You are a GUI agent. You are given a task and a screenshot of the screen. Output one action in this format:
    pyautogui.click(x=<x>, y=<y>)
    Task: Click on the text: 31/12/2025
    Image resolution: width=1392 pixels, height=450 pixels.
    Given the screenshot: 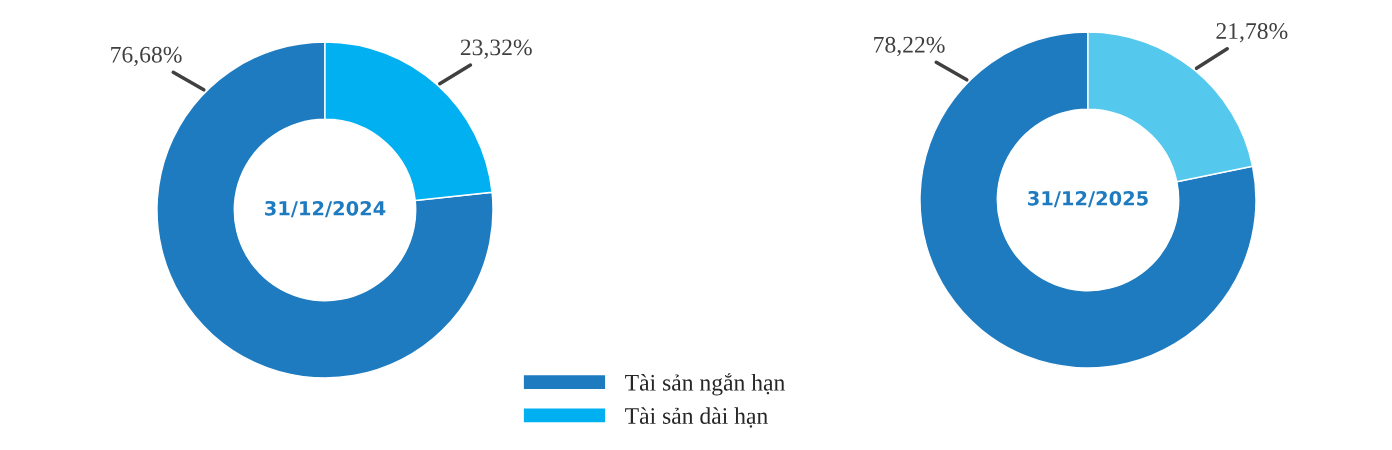 What is the action you would take?
    pyautogui.click(x=1088, y=199)
    